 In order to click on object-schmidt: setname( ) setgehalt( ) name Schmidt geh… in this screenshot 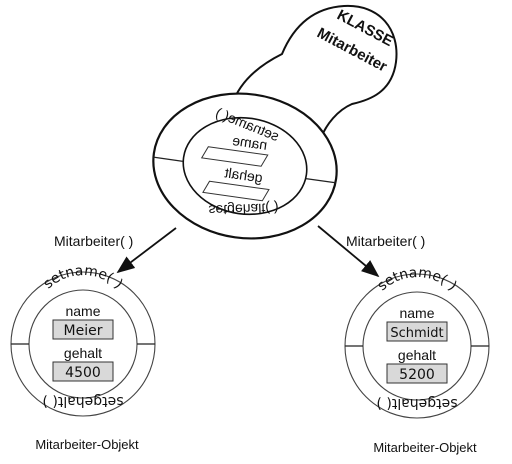, I will do `click(417, 360)`.